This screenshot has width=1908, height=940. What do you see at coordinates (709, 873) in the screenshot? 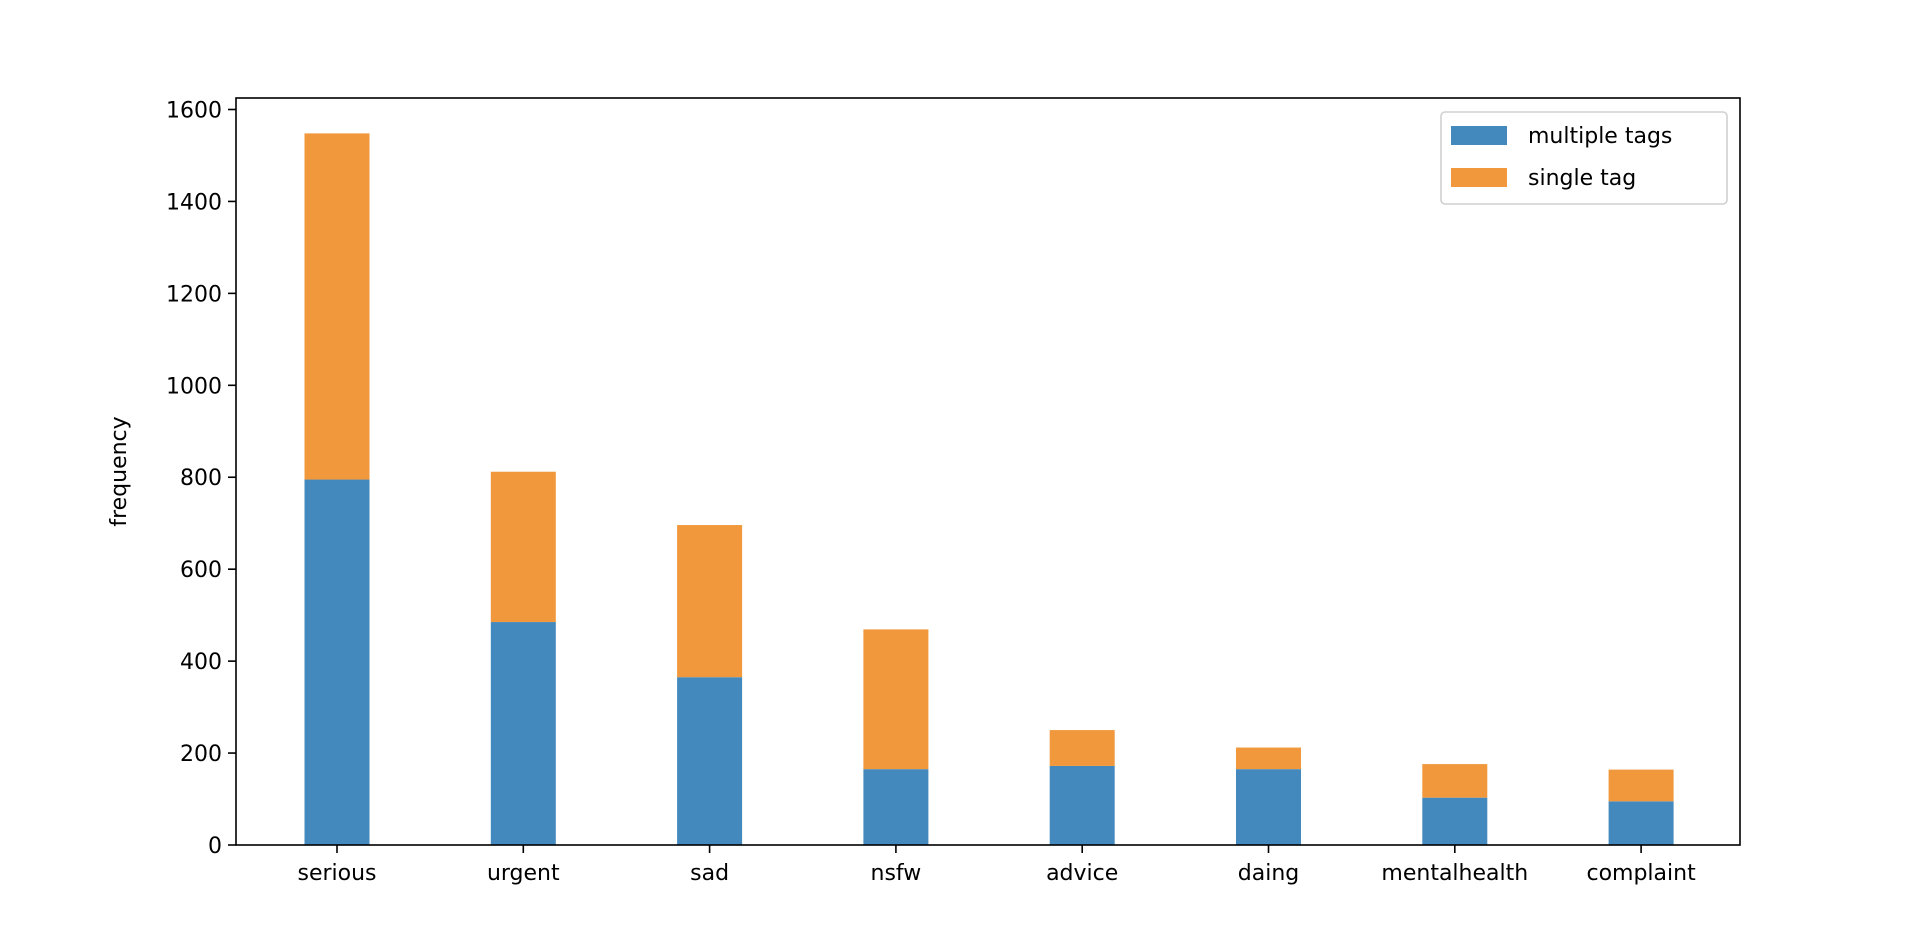
I see `x-tick-label: sad` at bounding box center [709, 873].